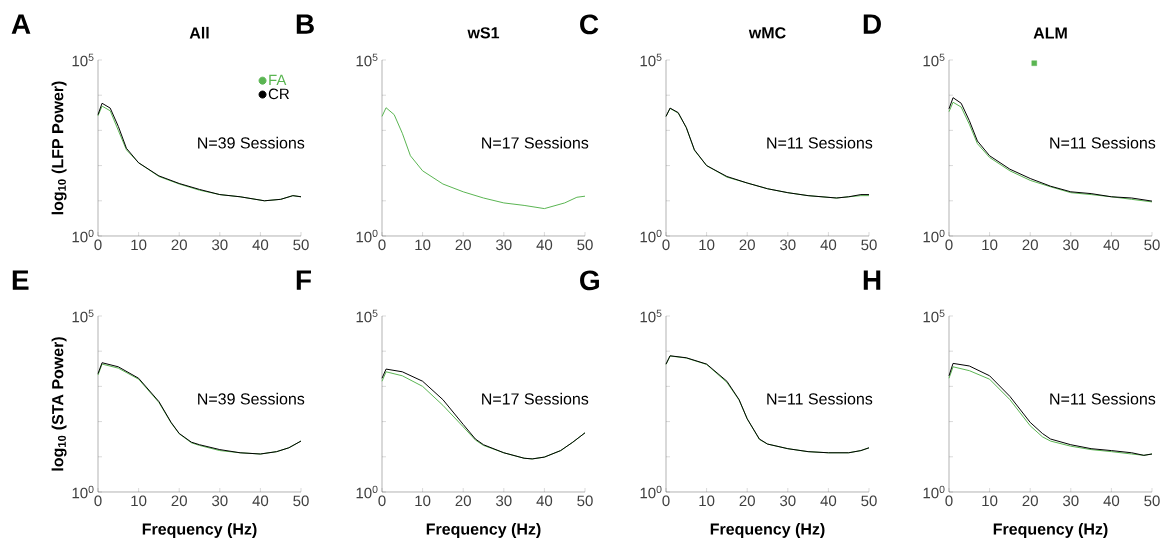 The image size is (1173, 559). I want to click on y-axis-title: log$_{10}$ (STA Power), so click(59, 404).